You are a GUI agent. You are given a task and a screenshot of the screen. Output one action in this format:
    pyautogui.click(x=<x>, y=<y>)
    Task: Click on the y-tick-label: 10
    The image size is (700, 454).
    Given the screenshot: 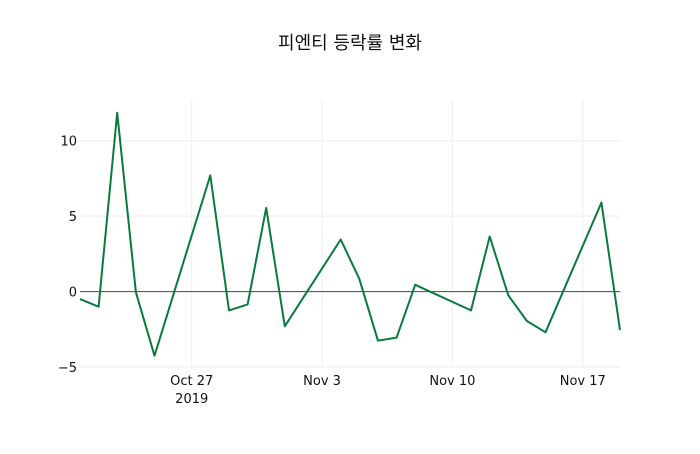 What is the action you would take?
    pyautogui.click(x=68, y=142)
    